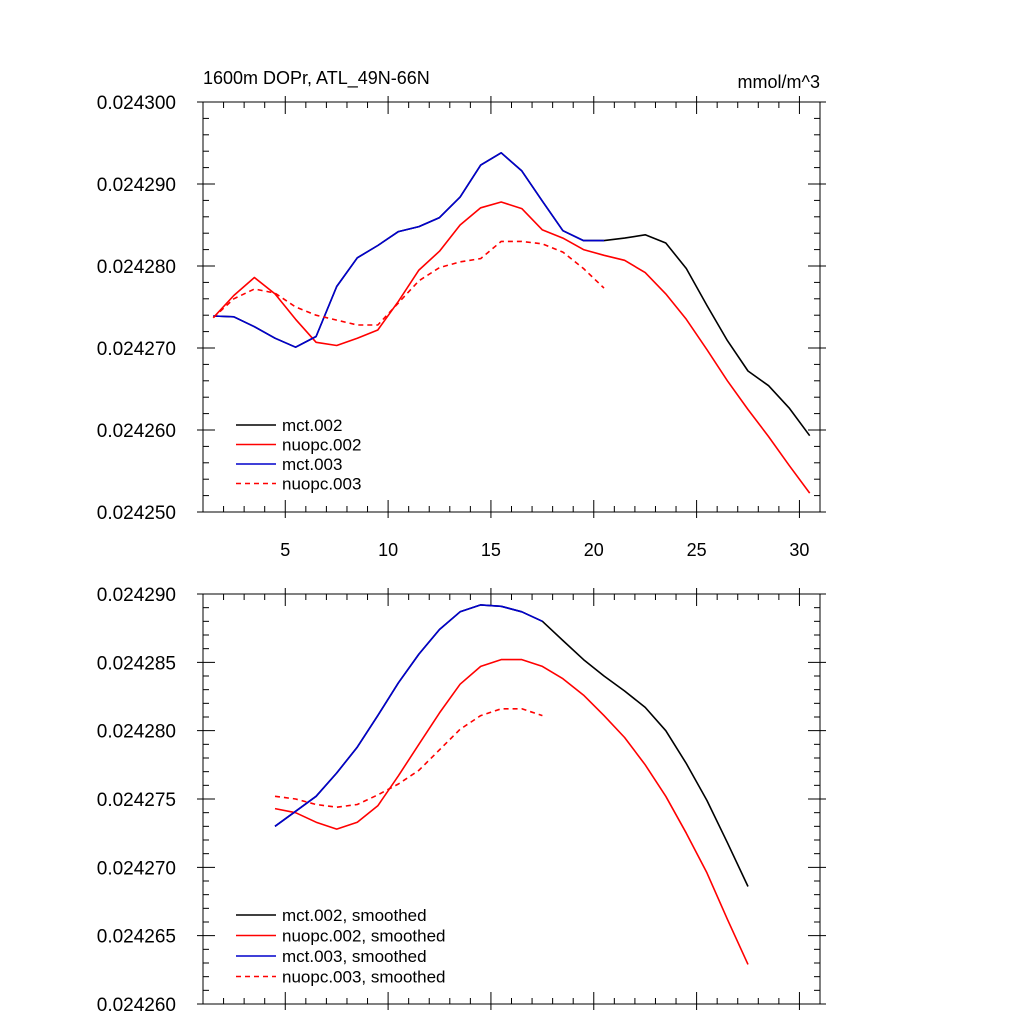  What do you see at coordinates (354, 915) in the screenshot?
I see `legend-entry: mct.002, smoothed` at bounding box center [354, 915].